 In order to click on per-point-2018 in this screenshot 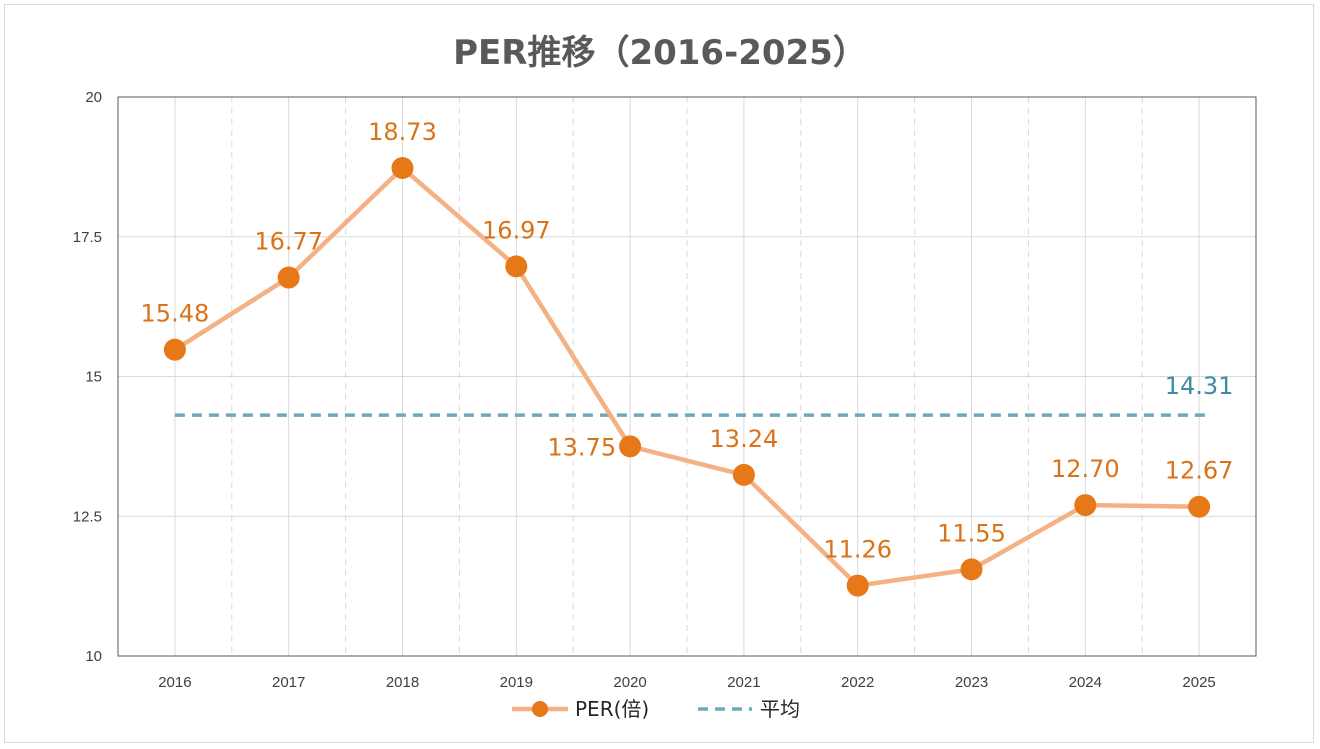, I will do `click(402, 167)`.